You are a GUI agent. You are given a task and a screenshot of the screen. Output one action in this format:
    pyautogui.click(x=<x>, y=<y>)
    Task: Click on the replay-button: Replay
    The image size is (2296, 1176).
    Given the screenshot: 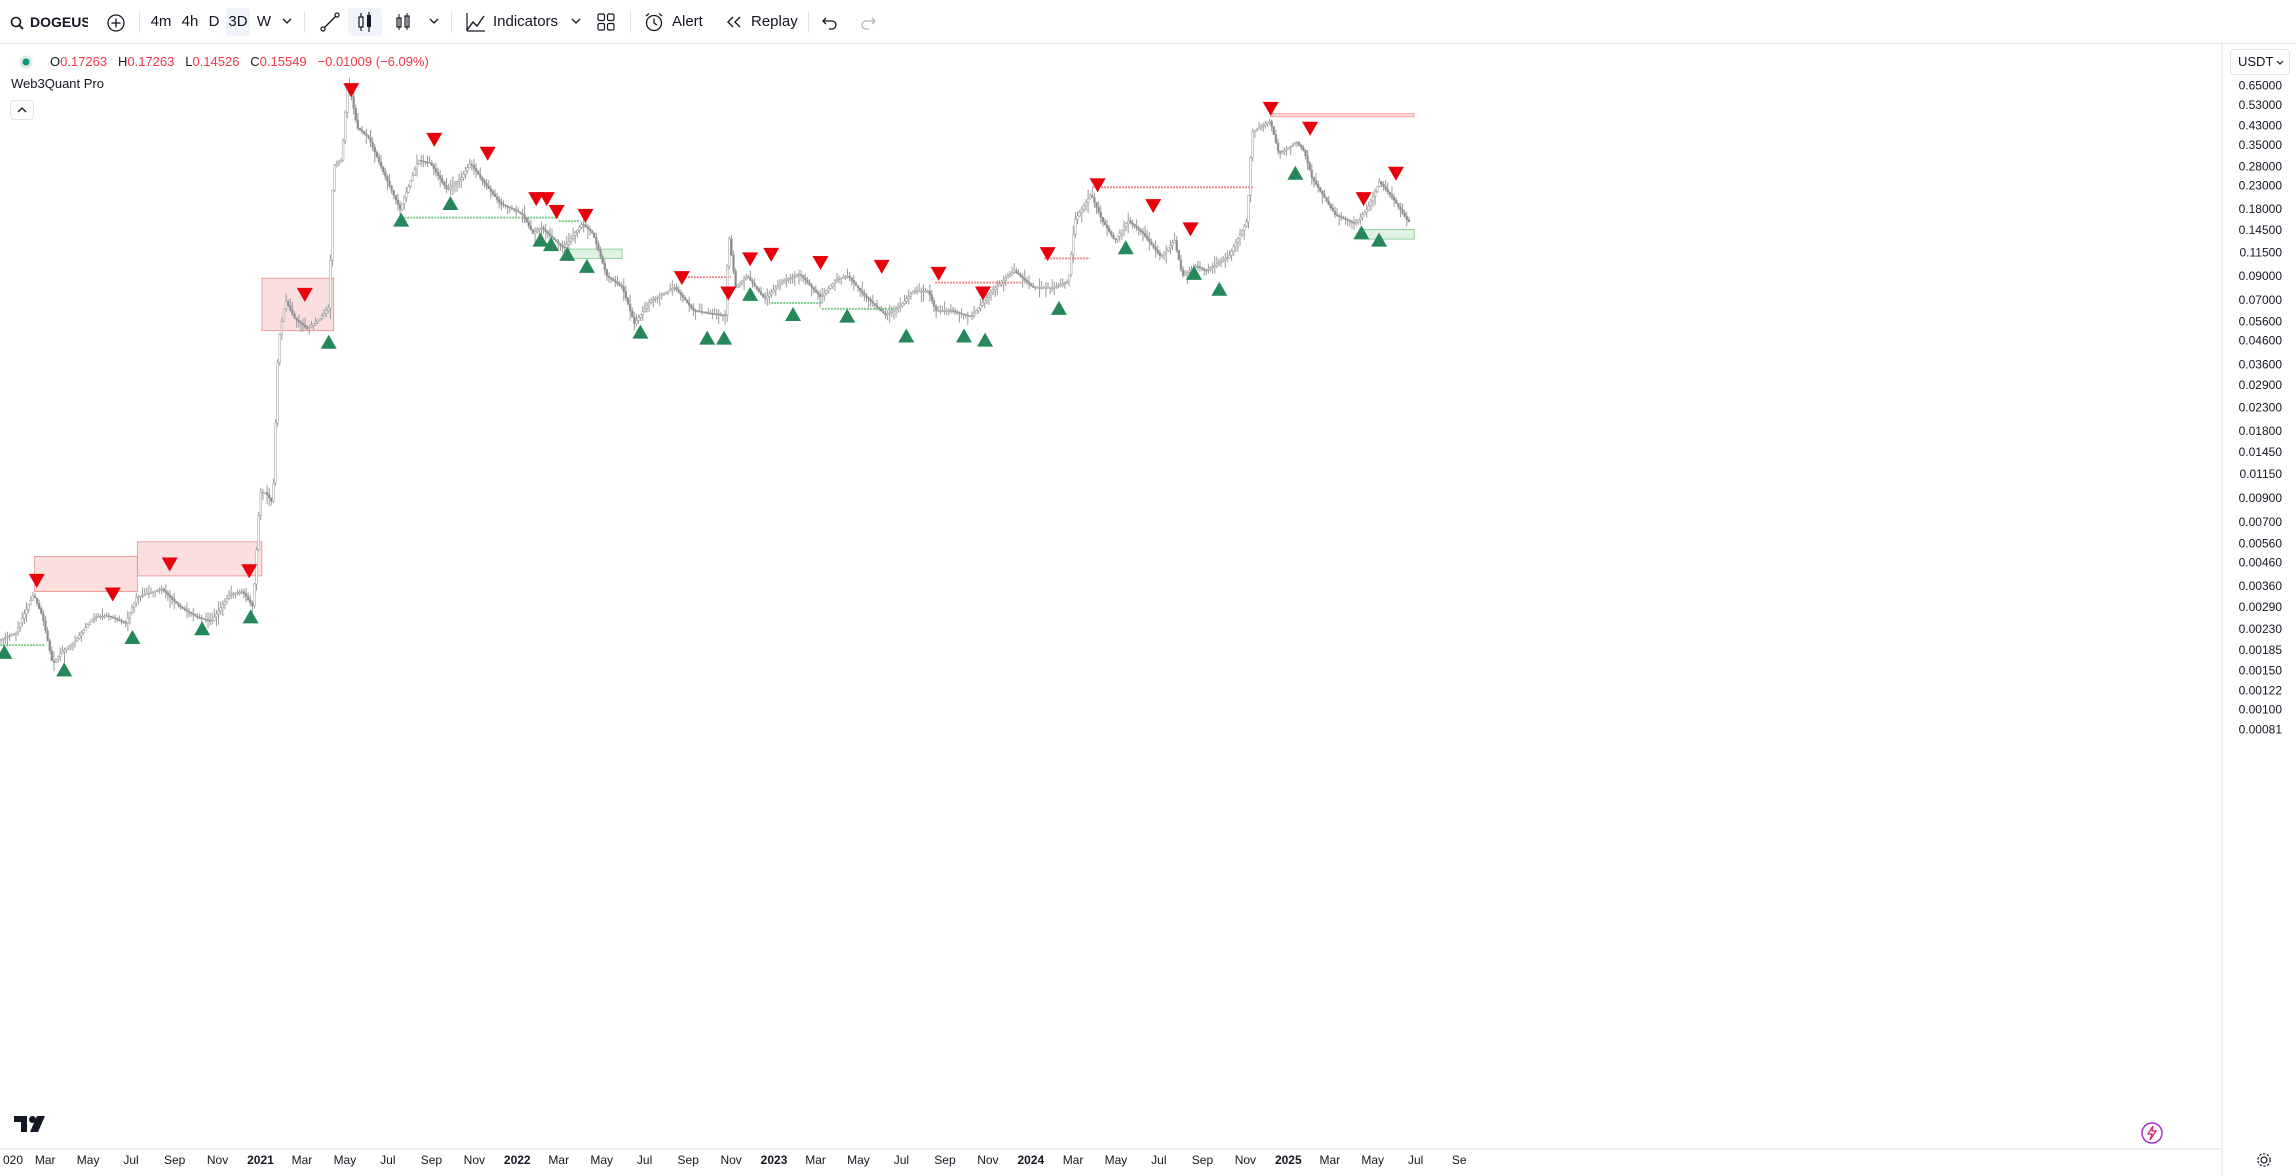 What is the action you would take?
    pyautogui.click(x=774, y=21)
    